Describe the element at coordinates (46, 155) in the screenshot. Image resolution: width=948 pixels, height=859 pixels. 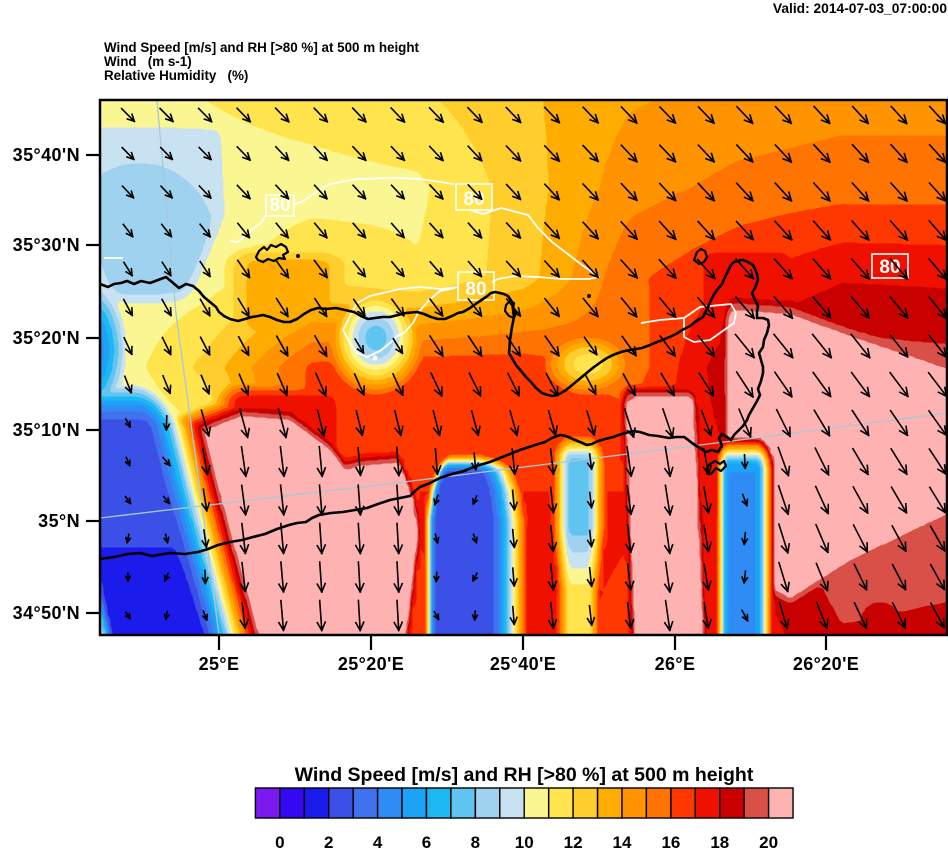
I see `svg-text: 35°40'N` at that location.